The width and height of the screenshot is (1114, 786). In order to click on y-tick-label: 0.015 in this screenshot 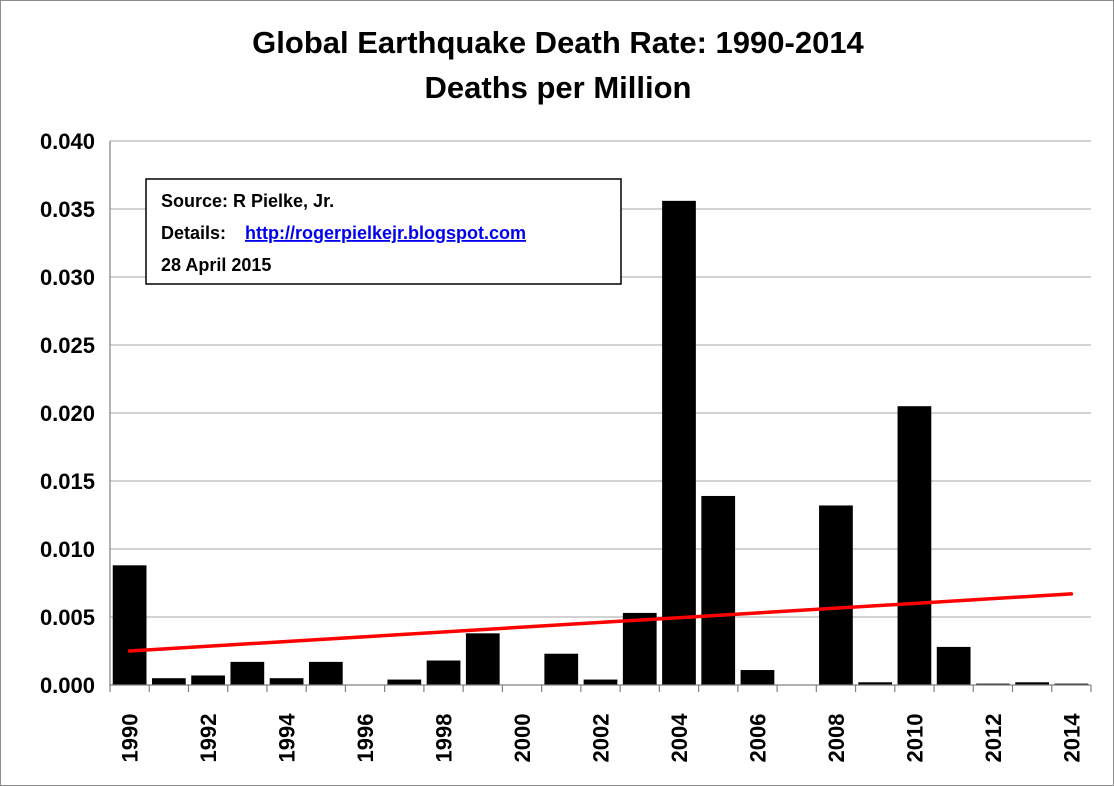, I will do `click(67, 481)`.